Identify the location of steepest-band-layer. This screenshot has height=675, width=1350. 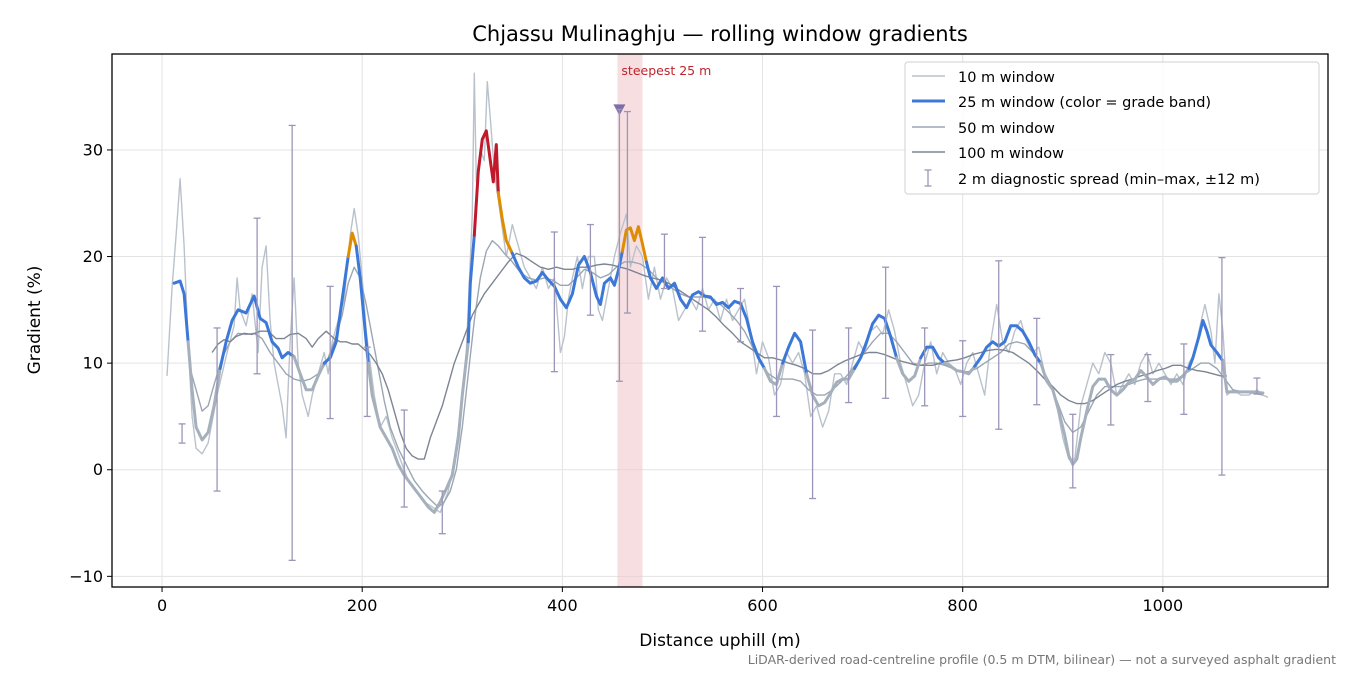
(630, 320).